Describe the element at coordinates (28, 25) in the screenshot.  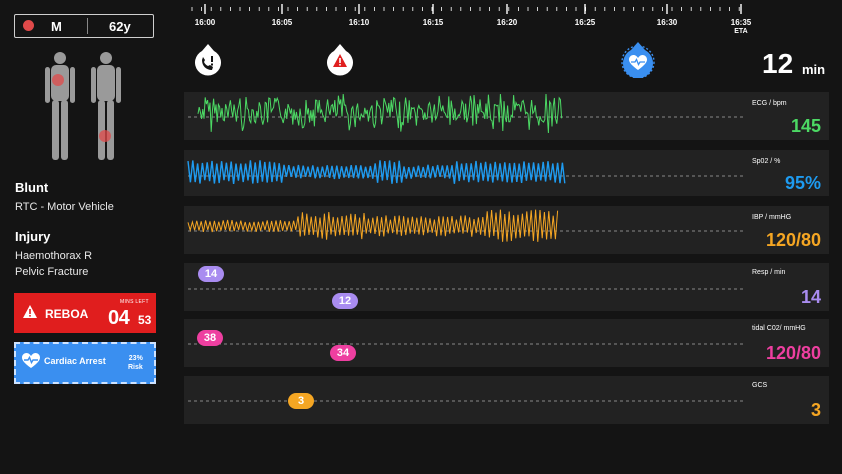
I see `record-indicator-icon` at that location.